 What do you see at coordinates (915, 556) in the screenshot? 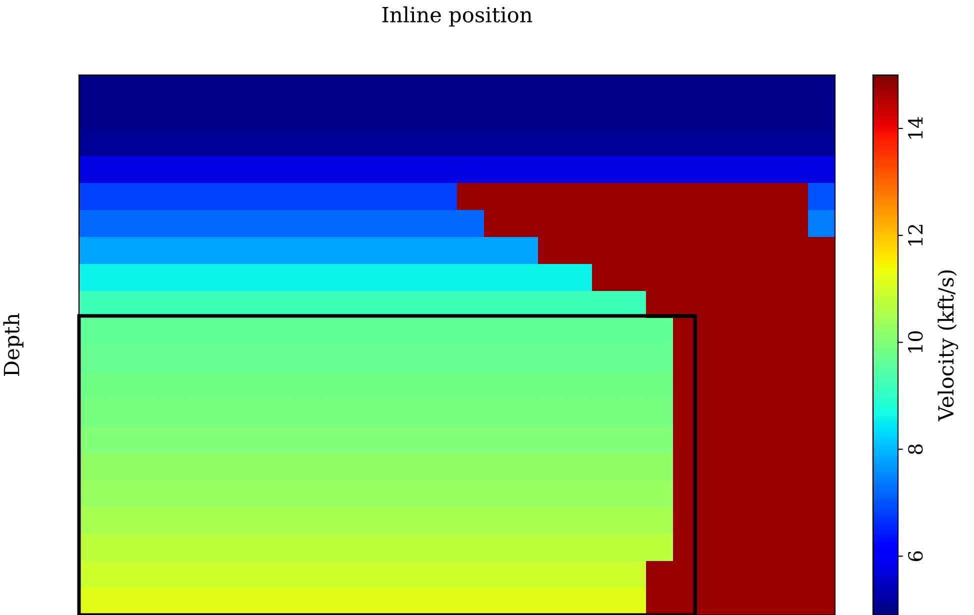
I see `color-bar-label: 6` at bounding box center [915, 556].